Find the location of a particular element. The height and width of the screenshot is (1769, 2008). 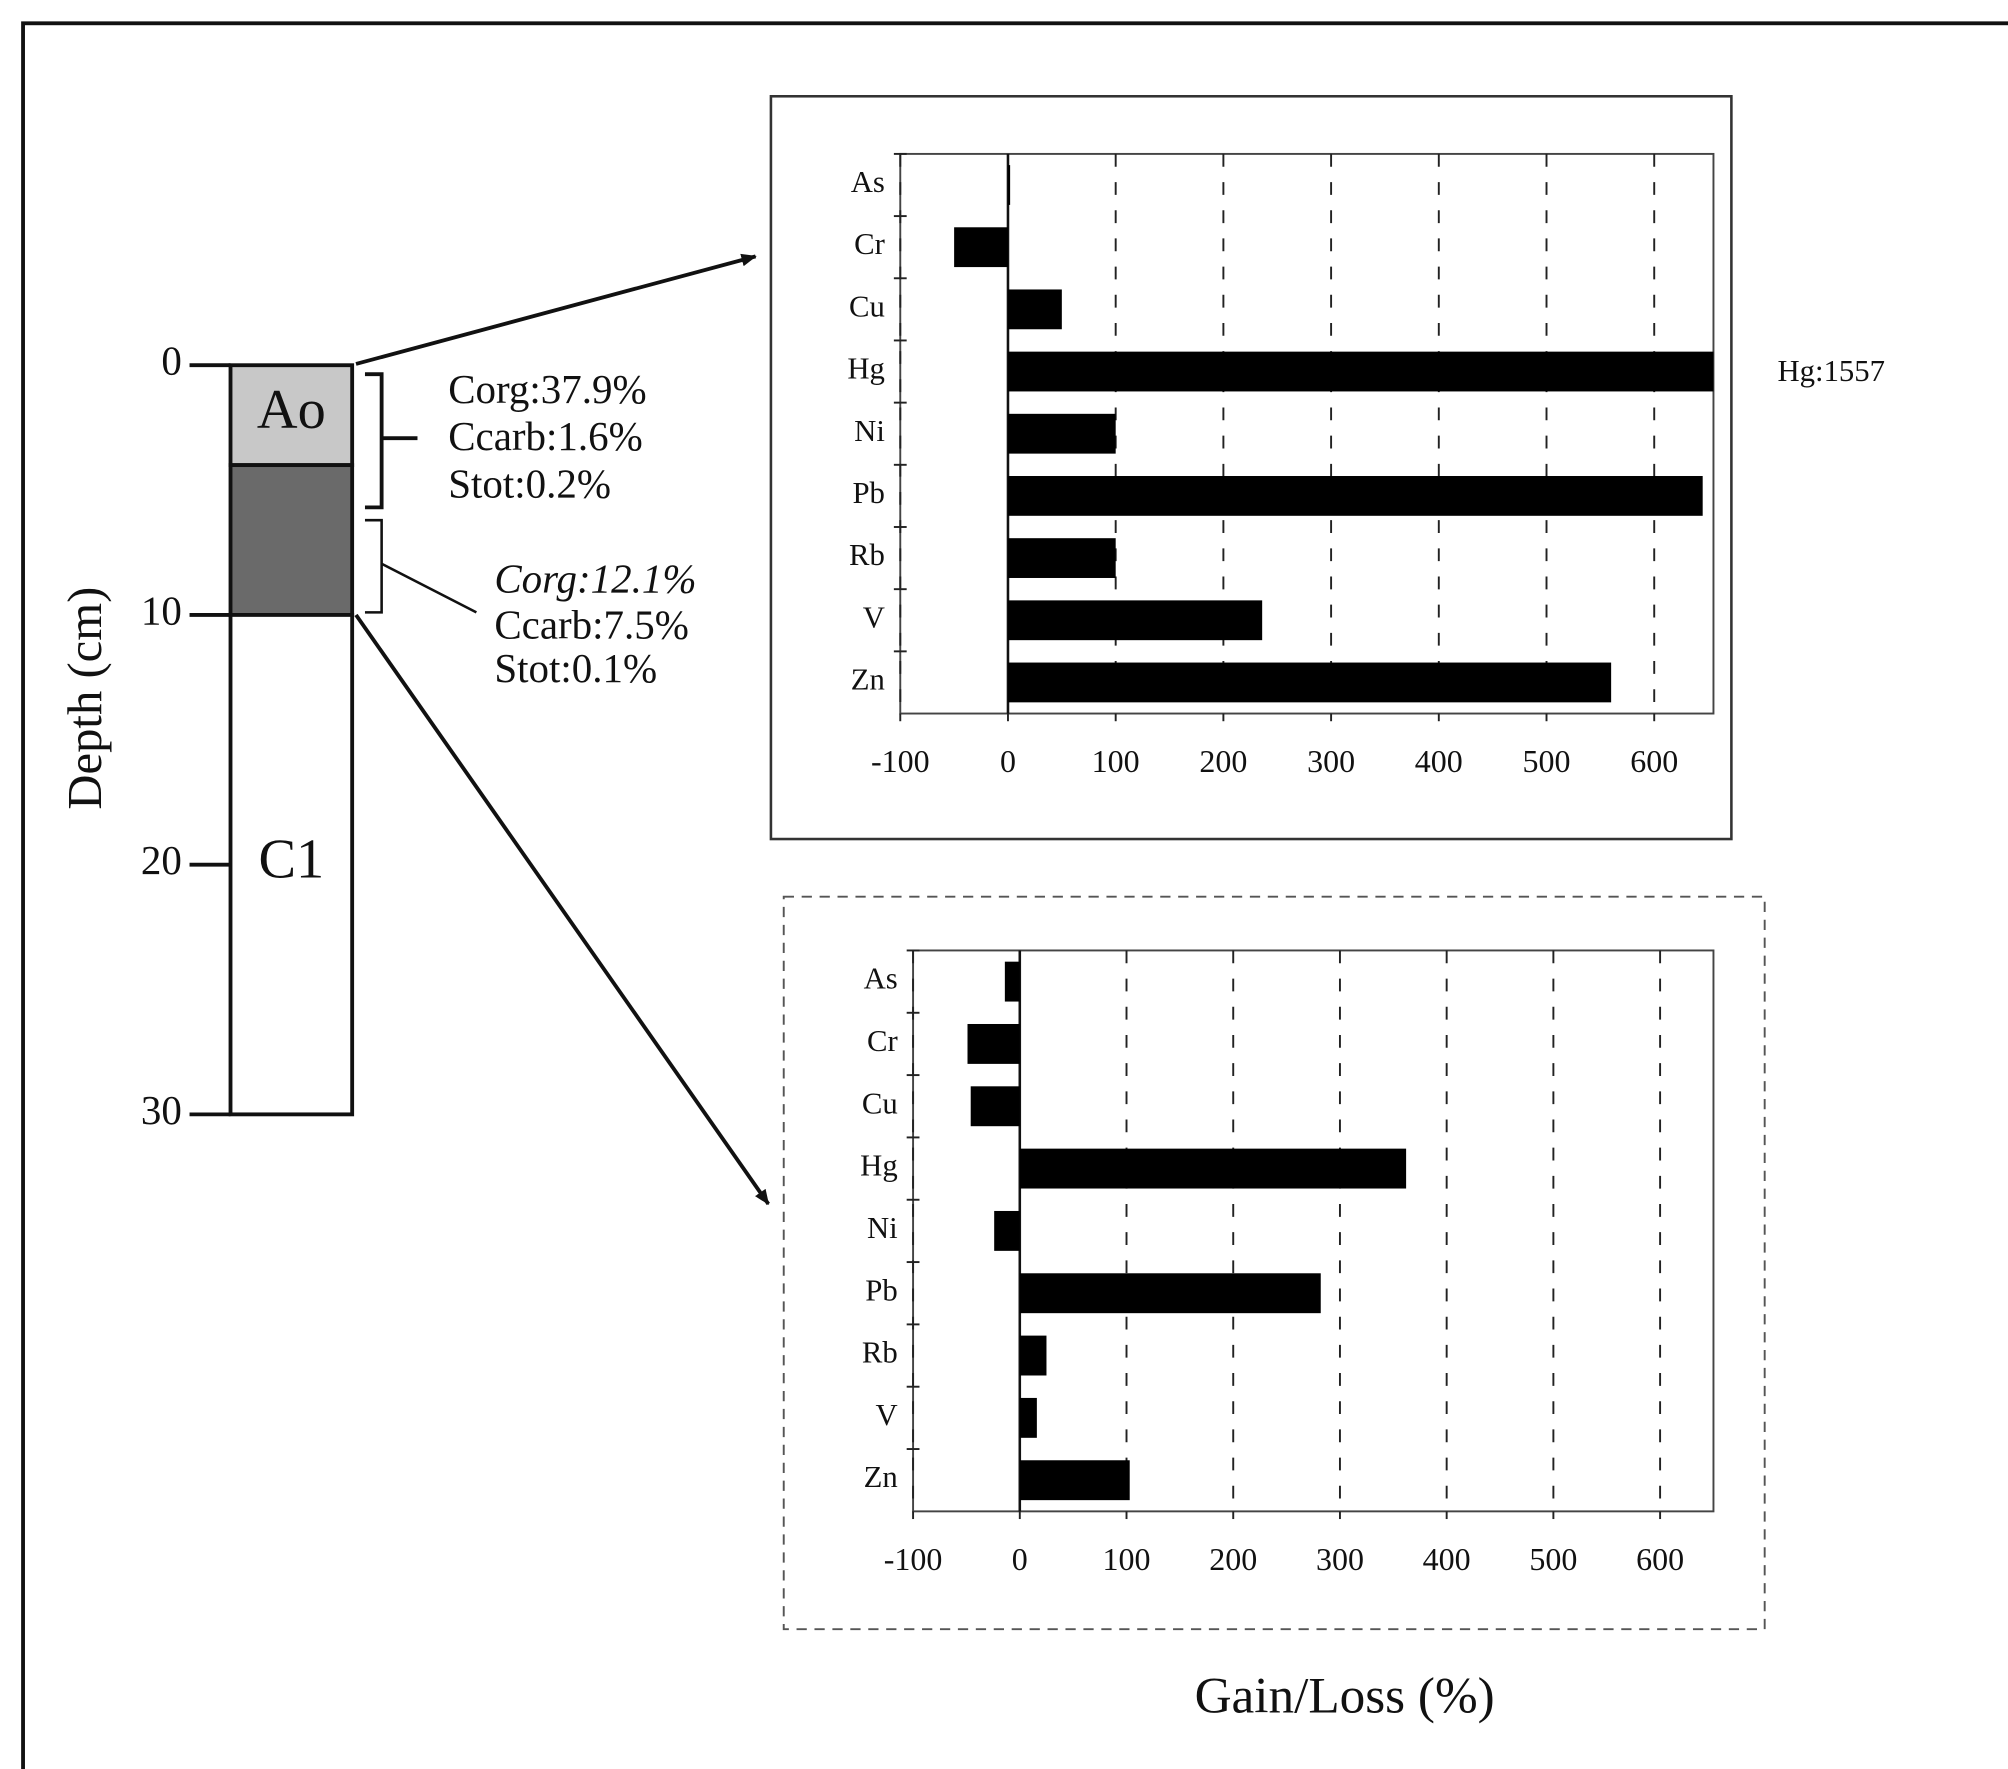

annotation: Stot:0.1% is located at coordinates (575, 668).